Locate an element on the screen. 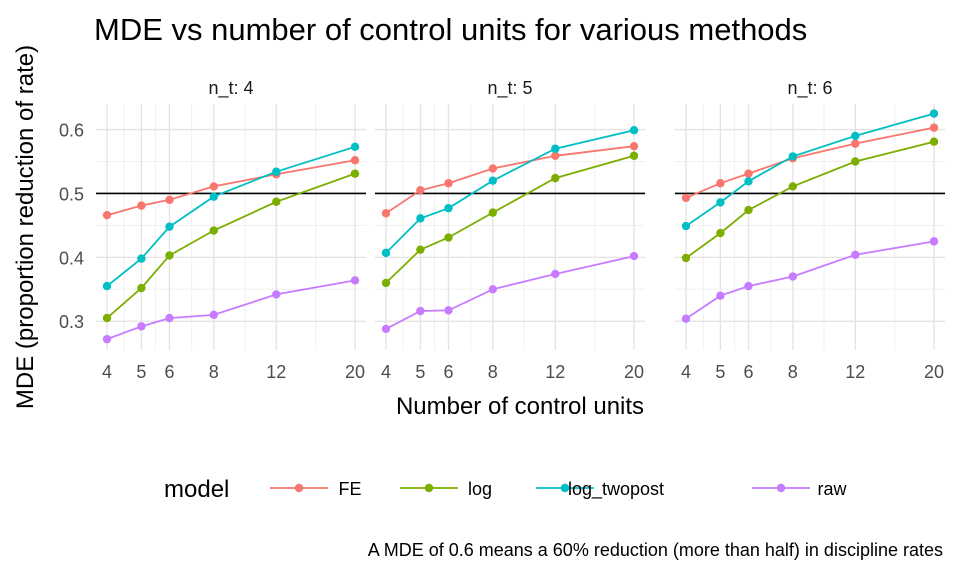 Image resolution: width=960 pixels, height=576 pixels. legend-label: FE is located at coordinates (349, 489).